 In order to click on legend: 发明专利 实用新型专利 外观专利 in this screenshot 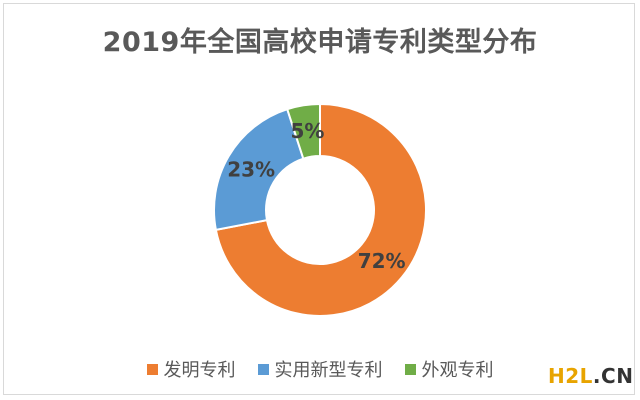, I will do `click(320, 369)`.